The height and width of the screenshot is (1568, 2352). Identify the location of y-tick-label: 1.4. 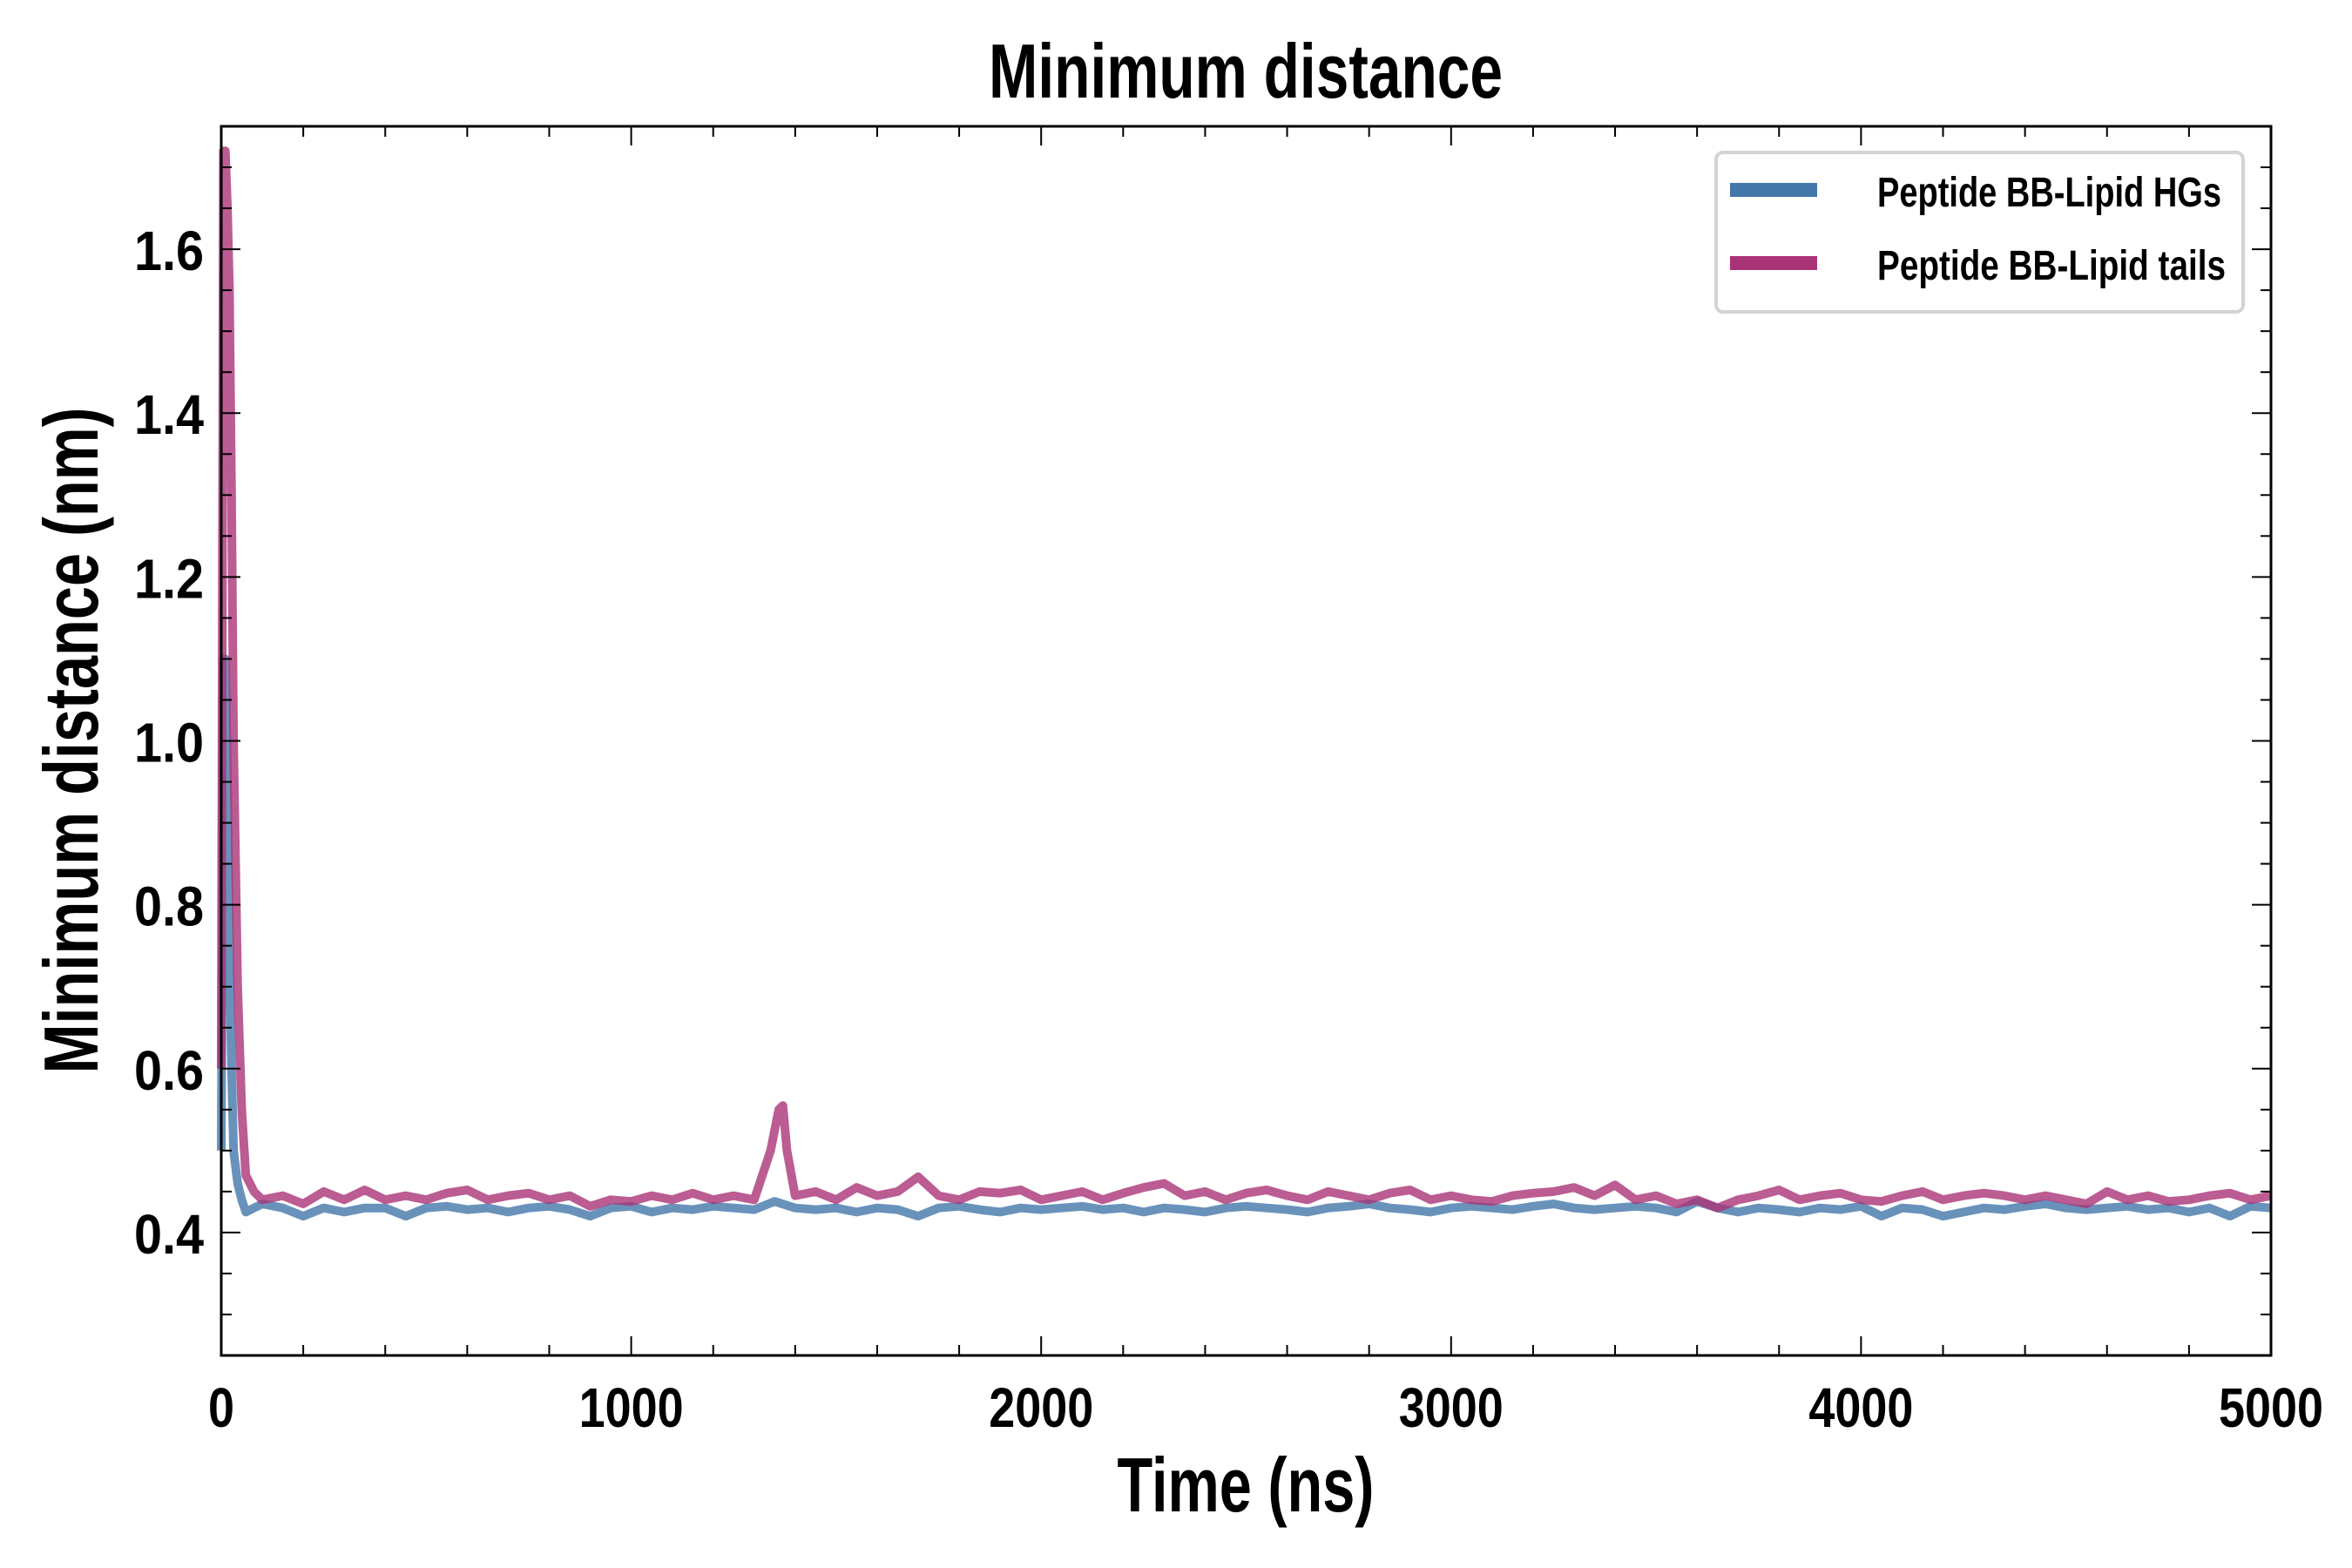
(169, 415).